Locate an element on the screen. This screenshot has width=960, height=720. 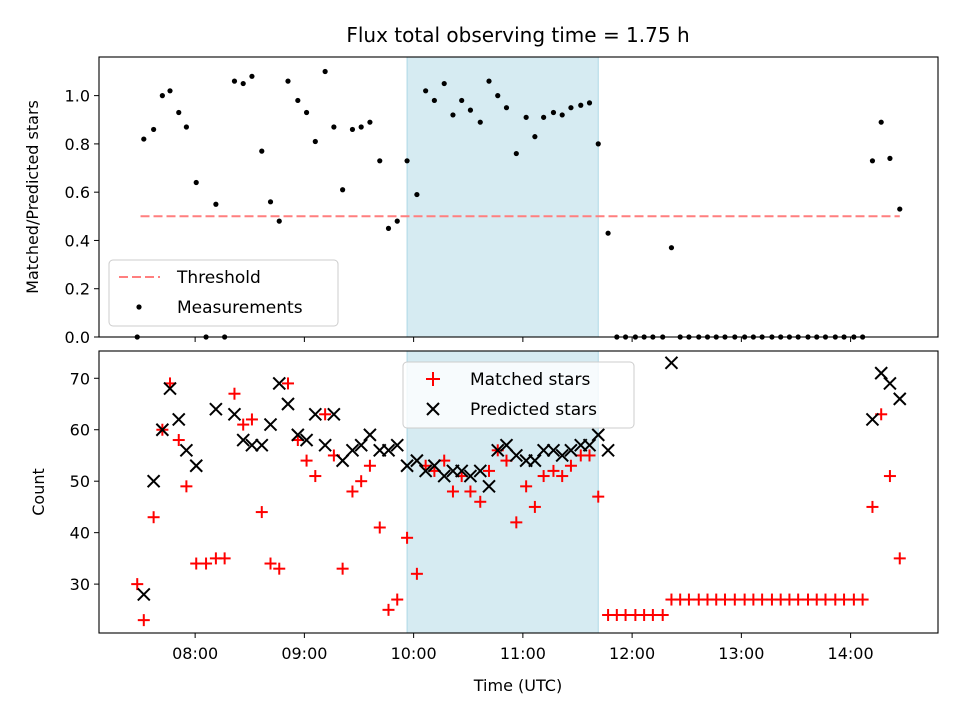
top-legend: Threshold Measurements is located at coordinates (223, 293).